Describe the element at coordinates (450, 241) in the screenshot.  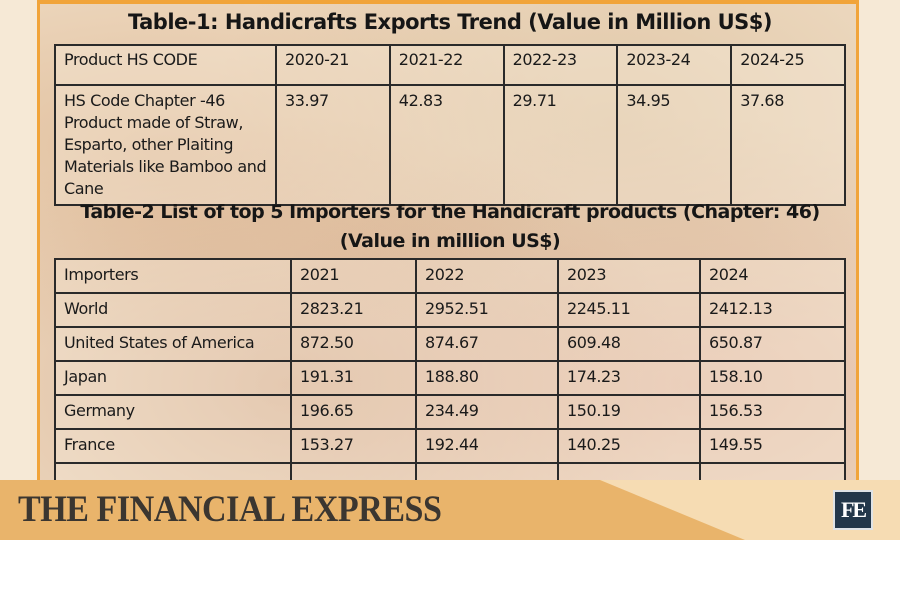
I see `table2-subtitle: (Value in million US$)` at that location.